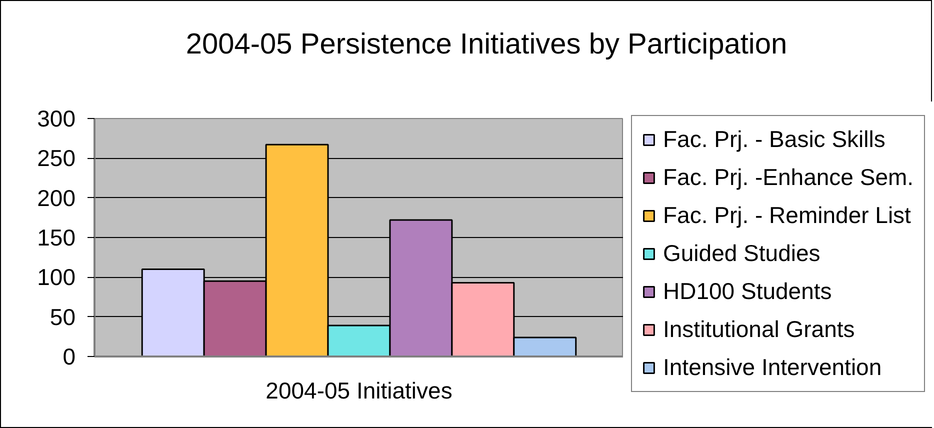  Describe the element at coordinates (56, 197) in the screenshot. I see `y-tick-label: 200` at that location.